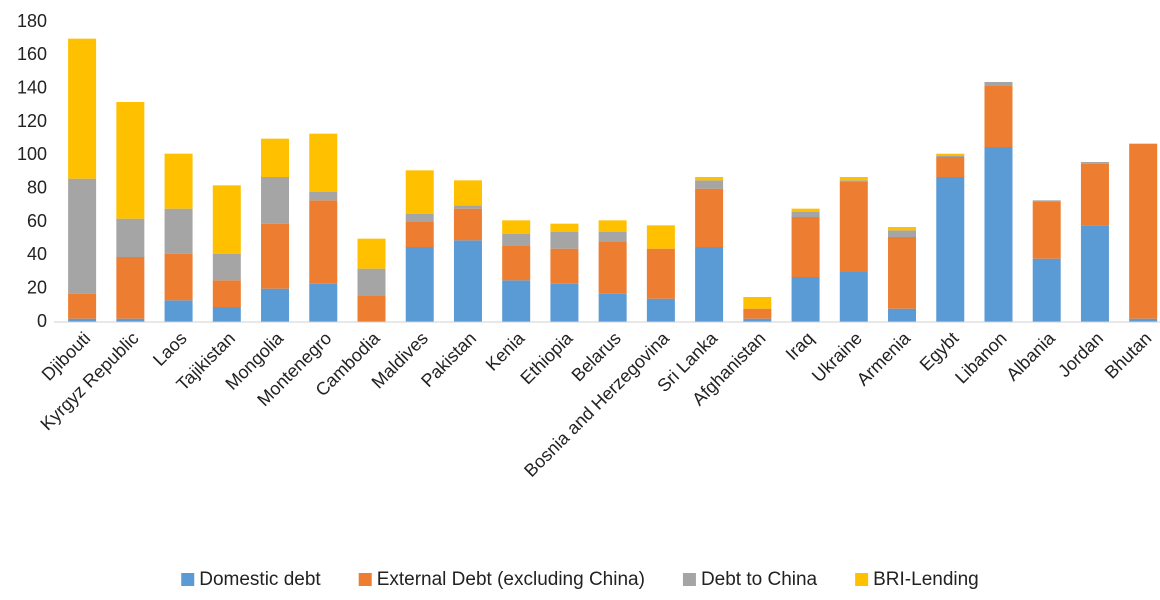  What do you see at coordinates (260, 579) in the screenshot?
I see `legend-label: Domestic debt` at bounding box center [260, 579].